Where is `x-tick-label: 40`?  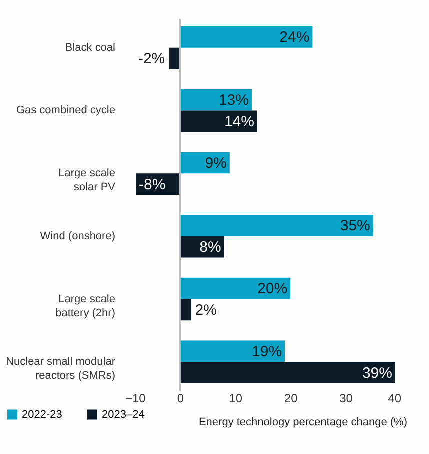 x-tick-label: 40 is located at coordinates (395, 399).